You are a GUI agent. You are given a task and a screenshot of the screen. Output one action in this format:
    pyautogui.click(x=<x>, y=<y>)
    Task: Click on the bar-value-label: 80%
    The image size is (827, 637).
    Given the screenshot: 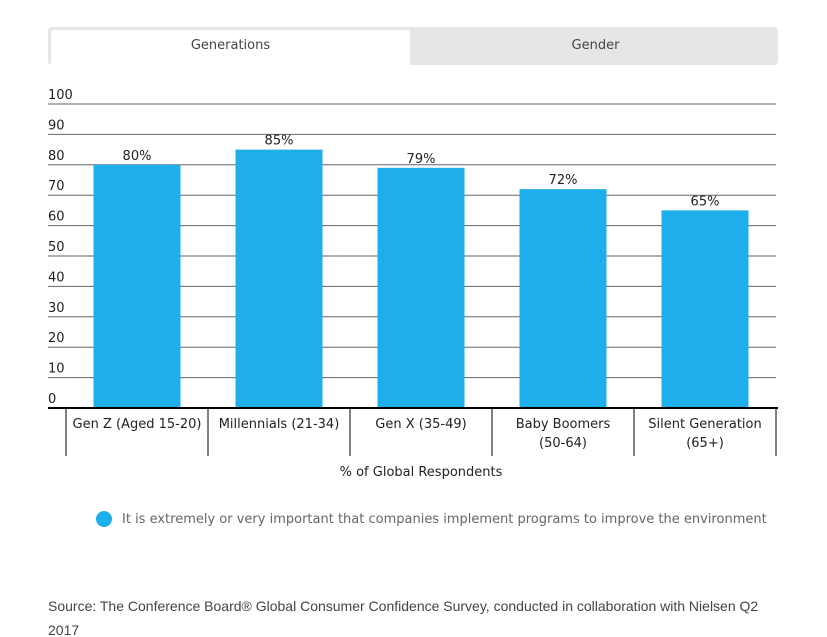 What is the action you would take?
    pyautogui.click(x=137, y=156)
    